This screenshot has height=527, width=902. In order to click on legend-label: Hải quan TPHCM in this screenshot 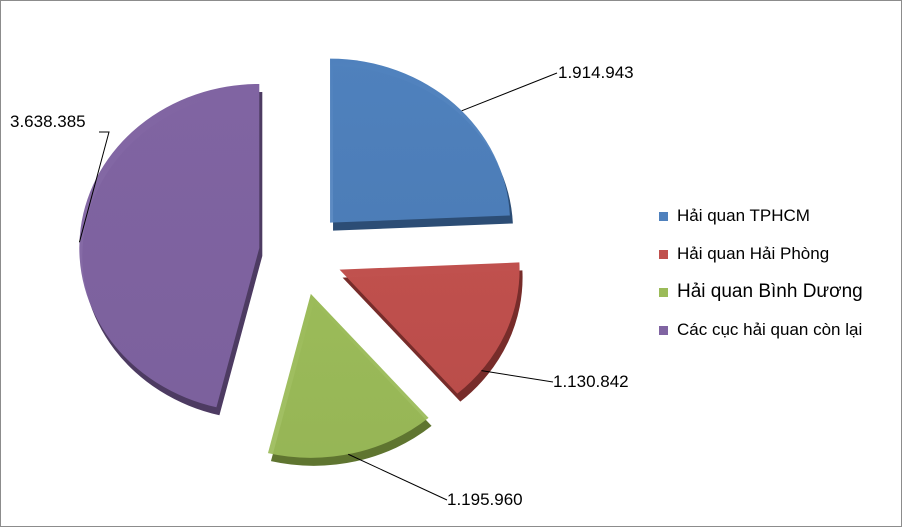, I will do `click(743, 215)`.